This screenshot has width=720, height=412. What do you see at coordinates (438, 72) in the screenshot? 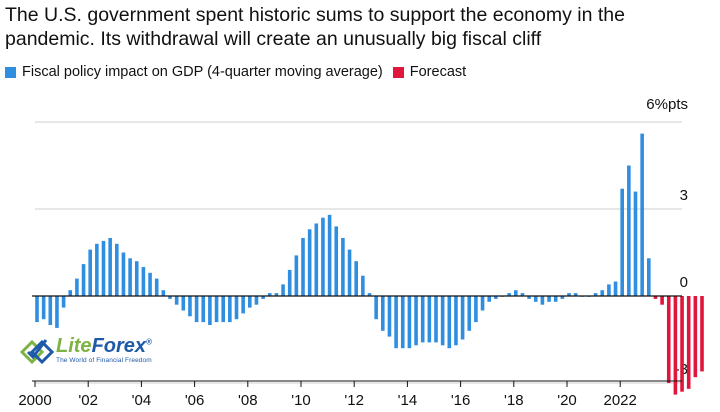
I see `legend-label-forecast: Forecast` at bounding box center [438, 72].